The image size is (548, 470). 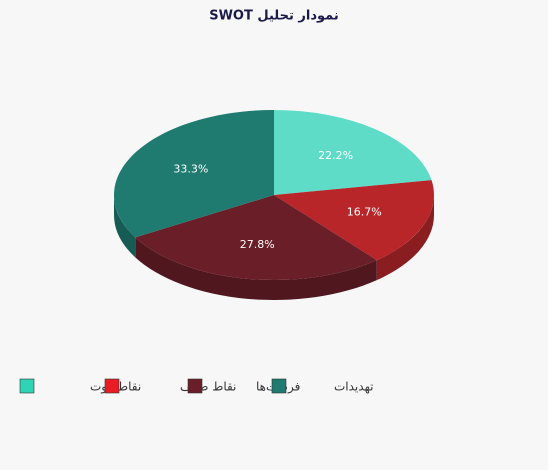 I want to click on data-label: 22.2%, so click(x=335, y=155).